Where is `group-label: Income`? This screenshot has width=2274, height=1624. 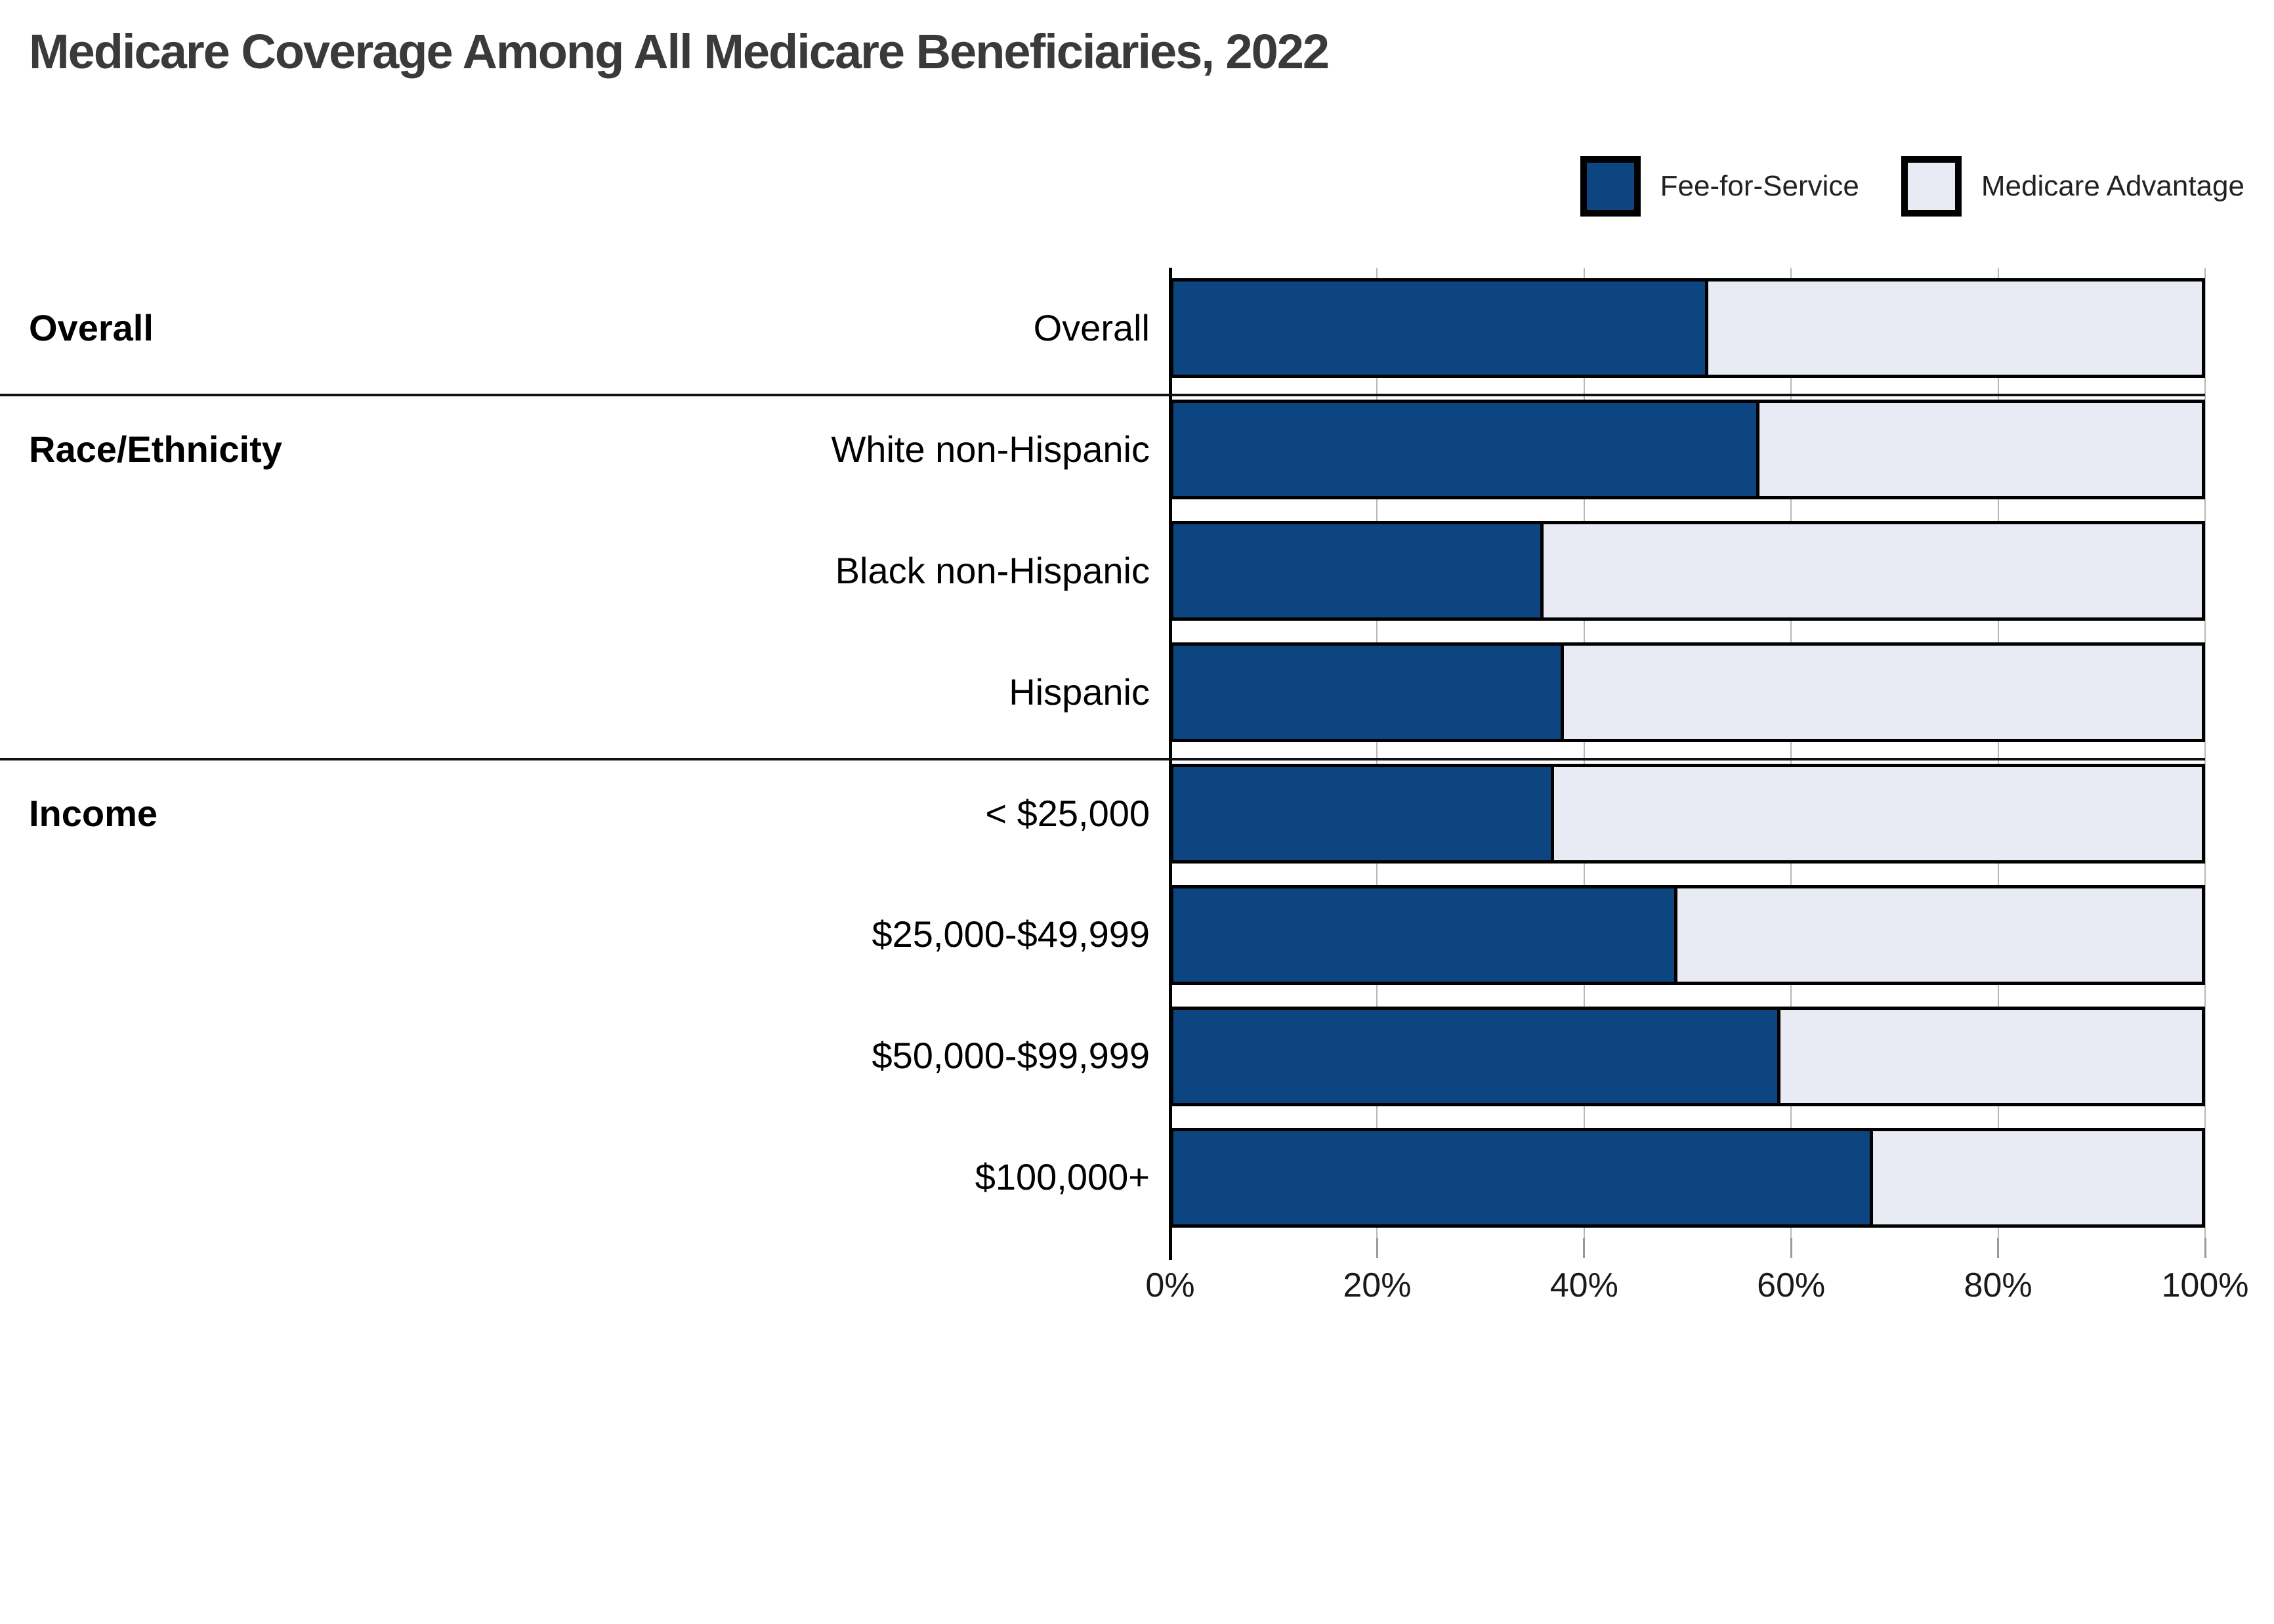 group-label: Income is located at coordinates (93, 813).